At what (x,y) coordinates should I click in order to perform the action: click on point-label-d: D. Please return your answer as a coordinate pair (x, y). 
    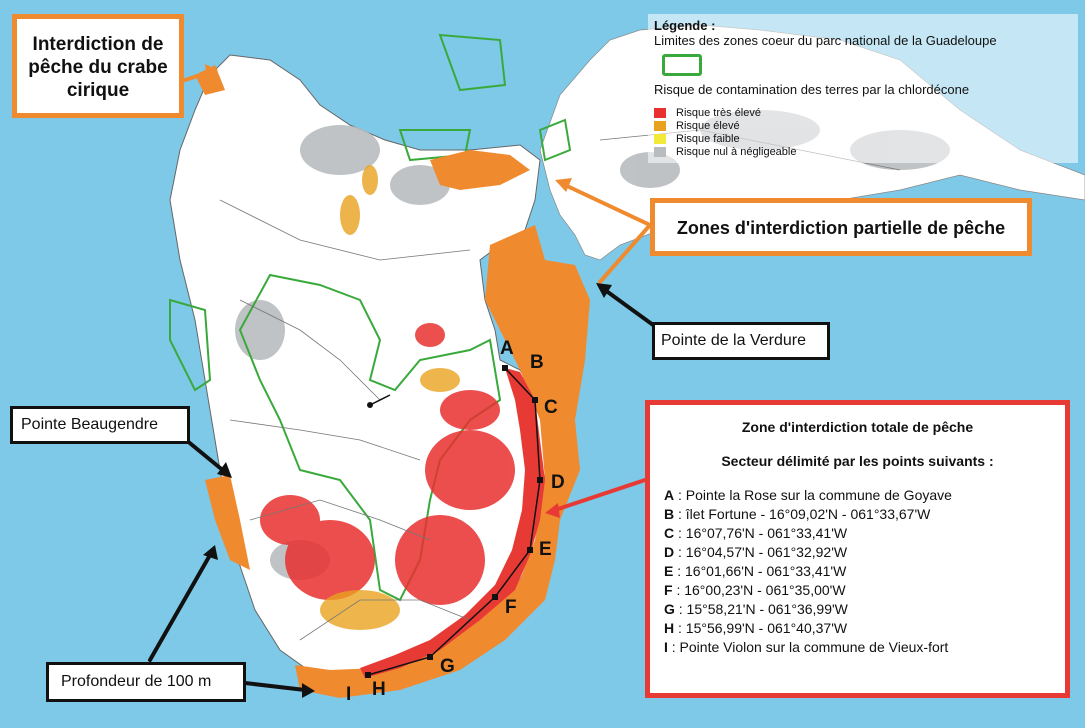
    Looking at the image, I should click on (558, 482).